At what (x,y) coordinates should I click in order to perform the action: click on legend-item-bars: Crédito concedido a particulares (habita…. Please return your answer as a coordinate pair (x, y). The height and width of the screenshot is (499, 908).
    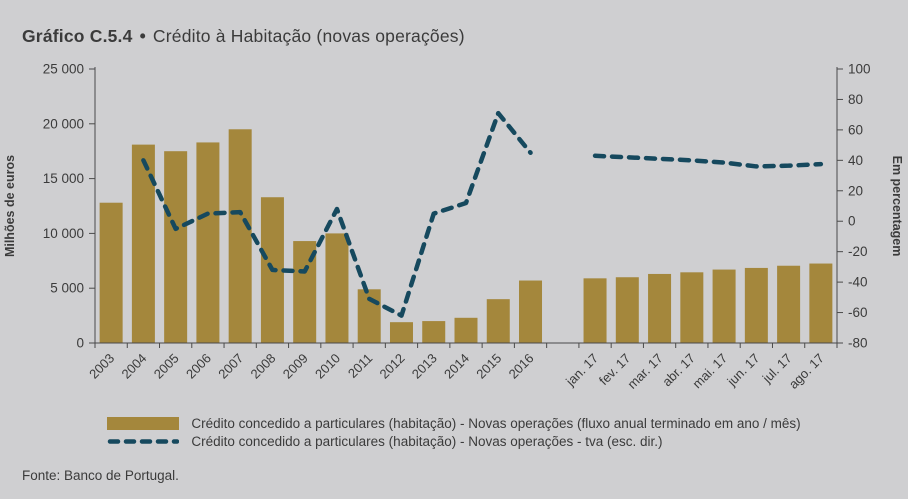
    Looking at the image, I should click on (454, 423).